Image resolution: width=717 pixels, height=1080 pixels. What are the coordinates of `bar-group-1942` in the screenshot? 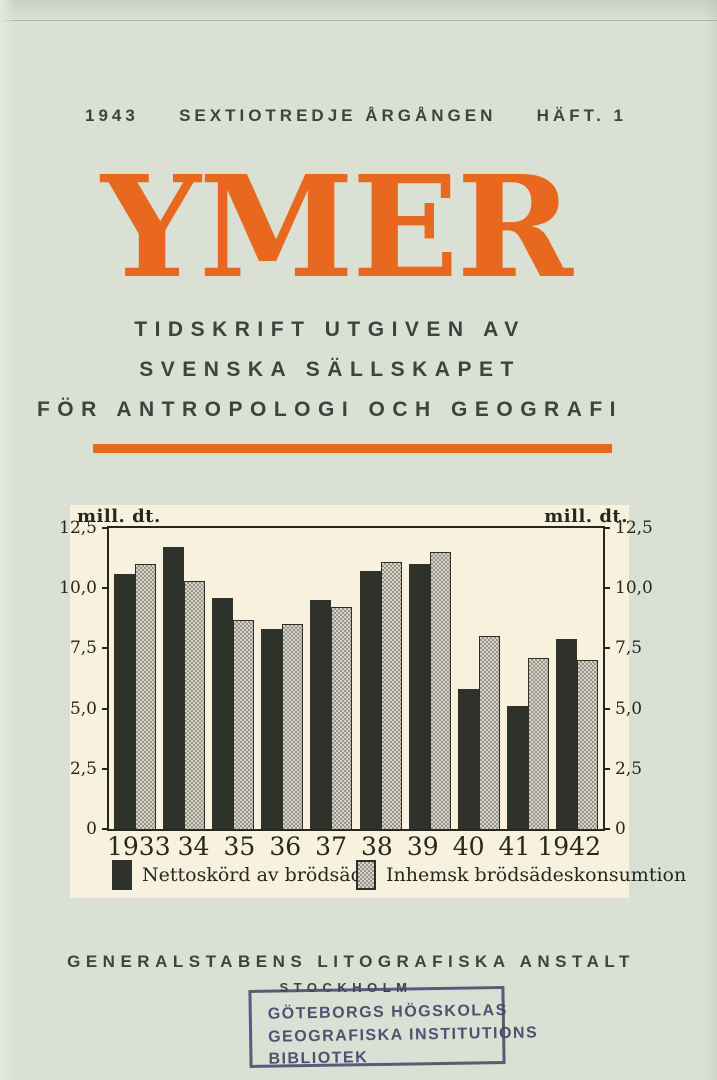 It's located at (576, 678).